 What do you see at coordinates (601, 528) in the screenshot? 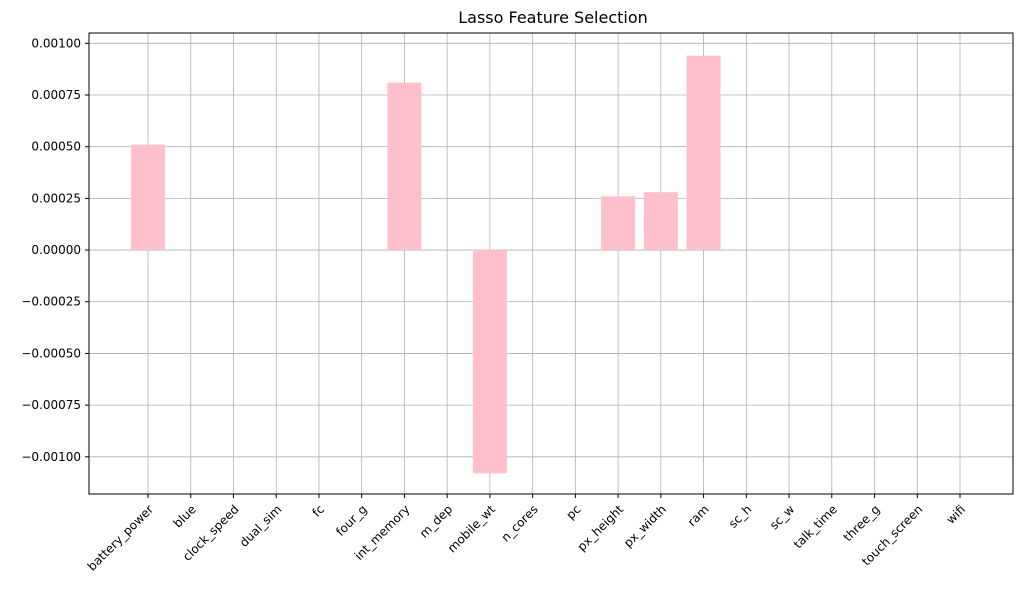
I see `x-tick-label: px_height` at bounding box center [601, 528].